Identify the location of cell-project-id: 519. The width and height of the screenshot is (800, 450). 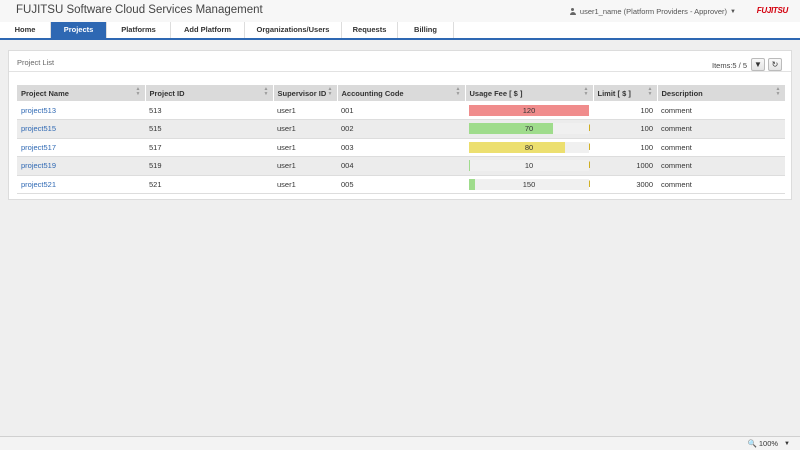
(209, 166).